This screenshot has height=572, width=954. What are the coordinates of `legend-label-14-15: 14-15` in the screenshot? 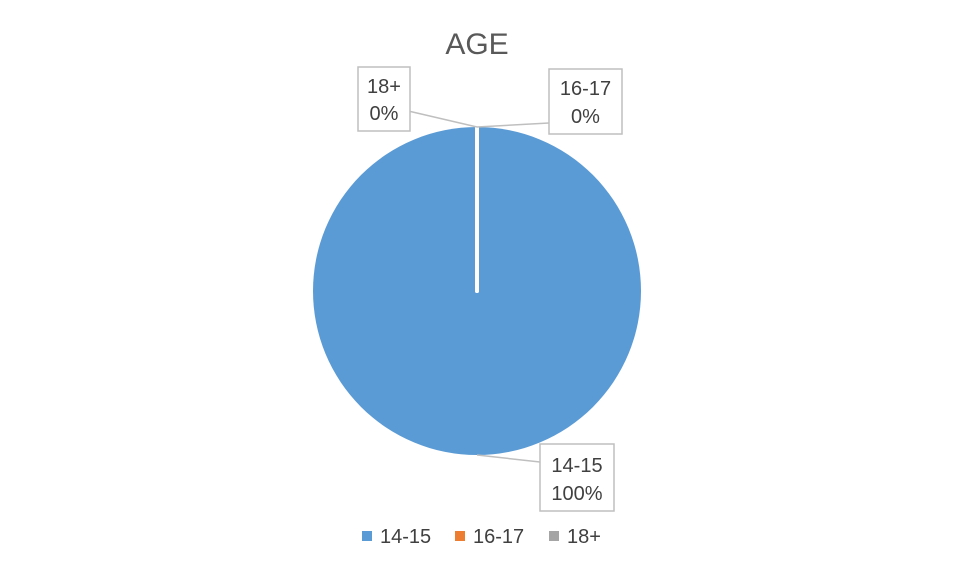 It's located at (405, 537).